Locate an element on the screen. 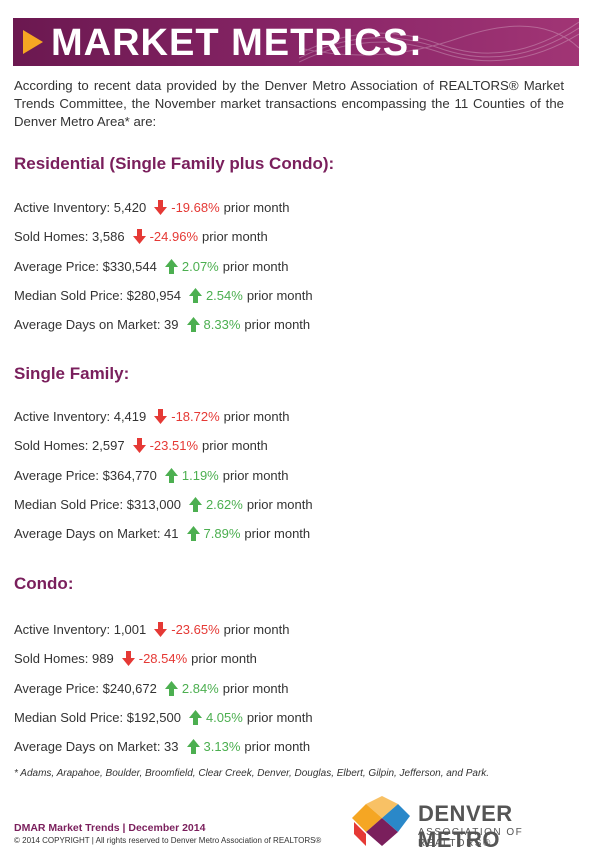 This screenshot has width=599, height=867. metric-change: -24.96% is located at coordinates (173, 237).